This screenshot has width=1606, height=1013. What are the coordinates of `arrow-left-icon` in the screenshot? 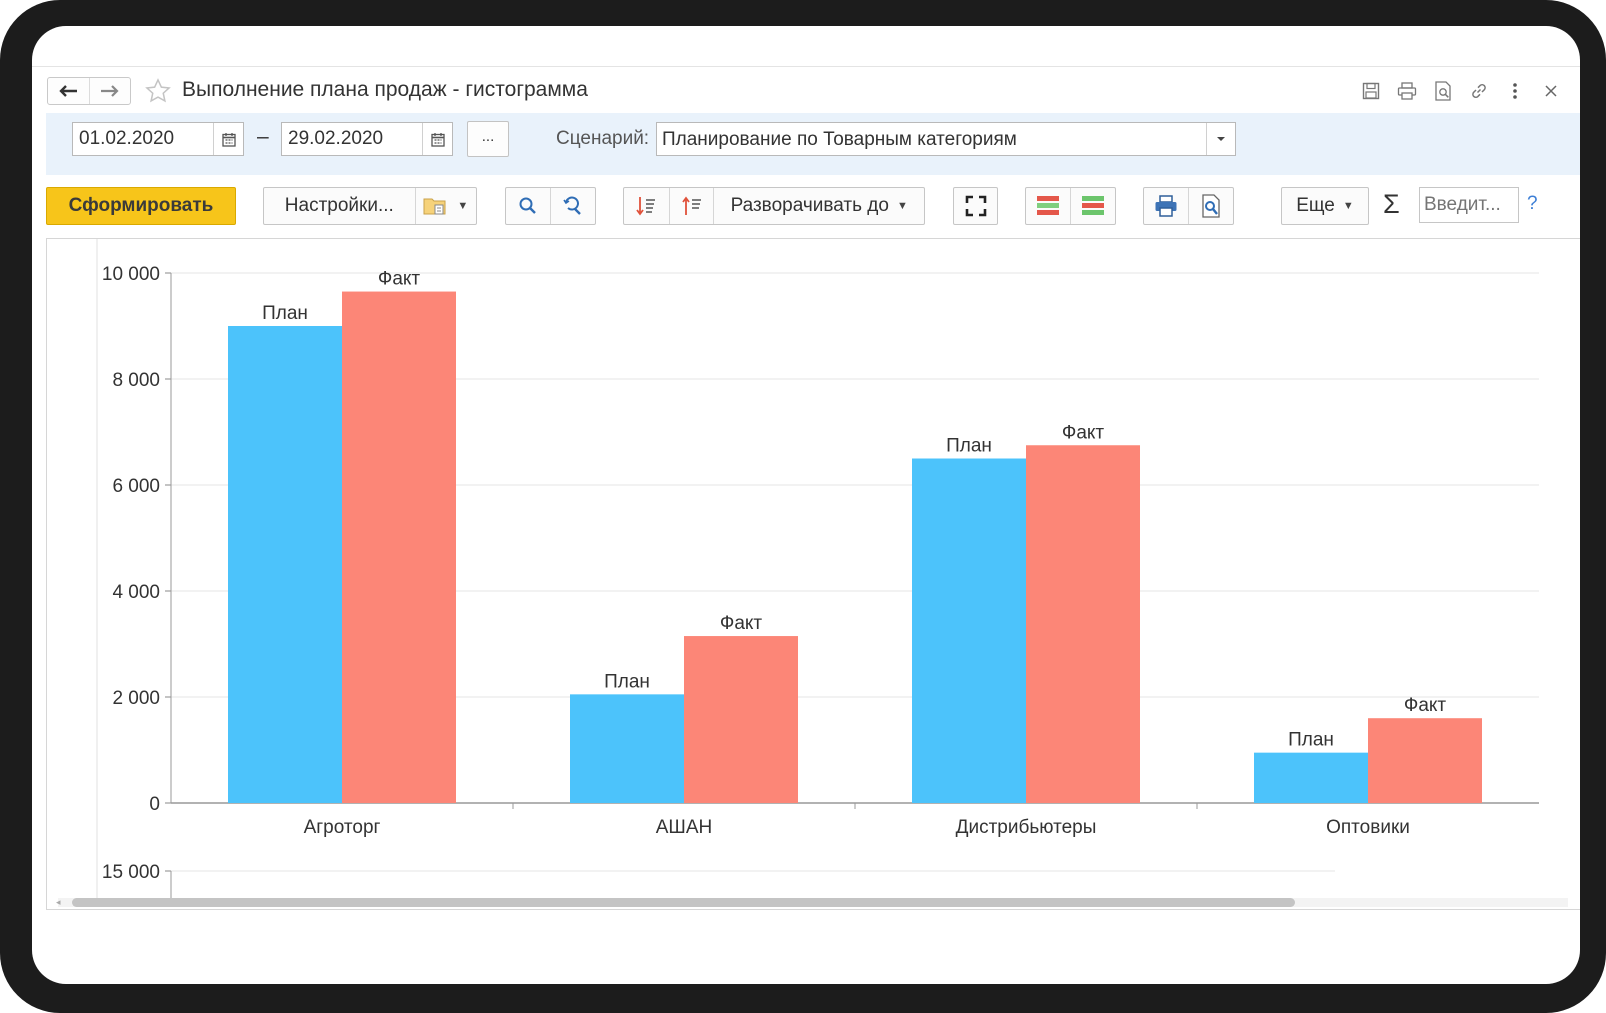 It's located at (68, 91).